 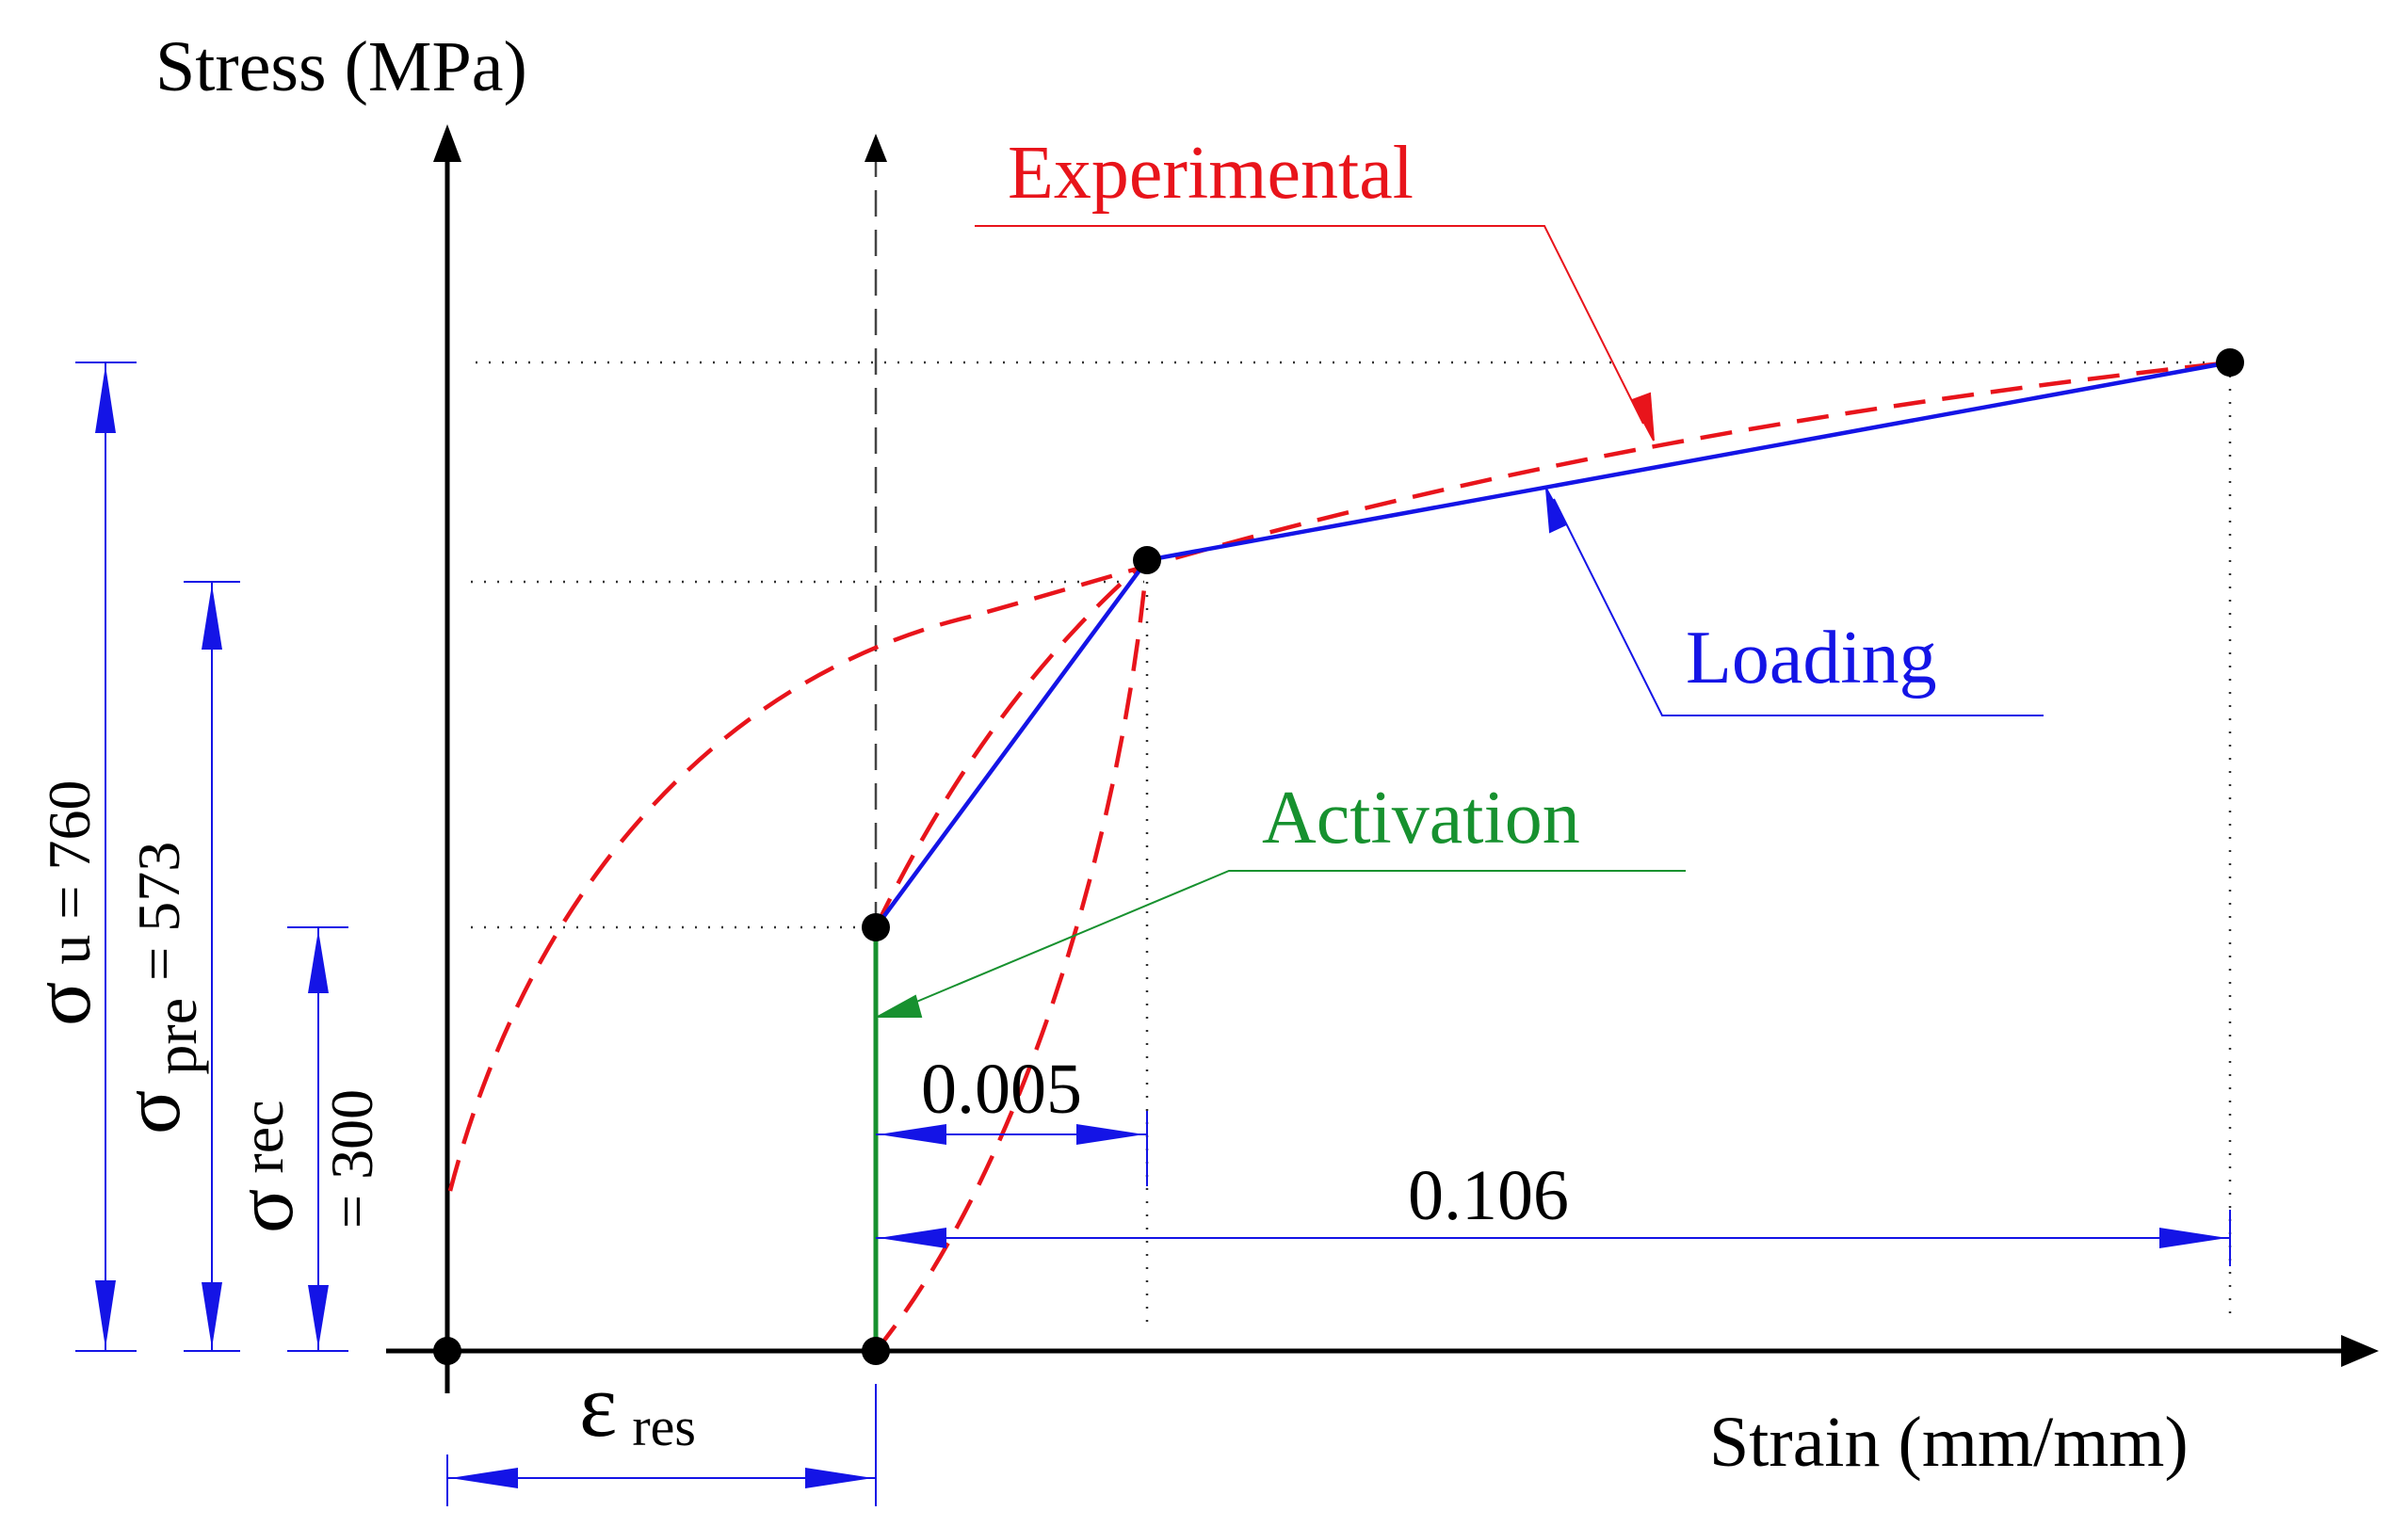 What do you see at coordinates (1285, 943) in the screenshot?
I see `activation-leader` at bounding box center [1285, 943].